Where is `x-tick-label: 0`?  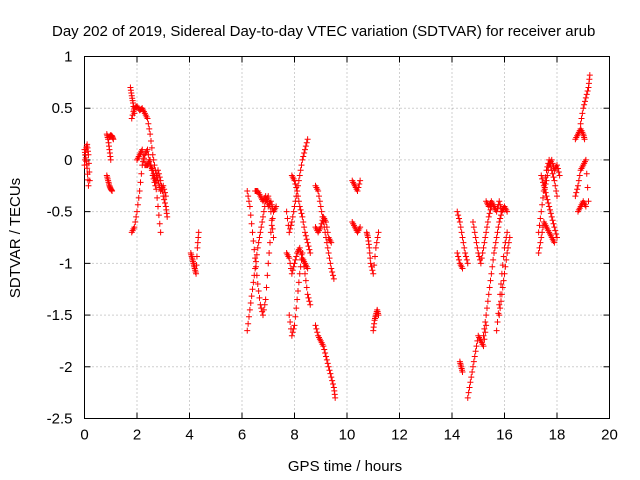 x-tick-label: 0 is located at coordinates (84, 435).